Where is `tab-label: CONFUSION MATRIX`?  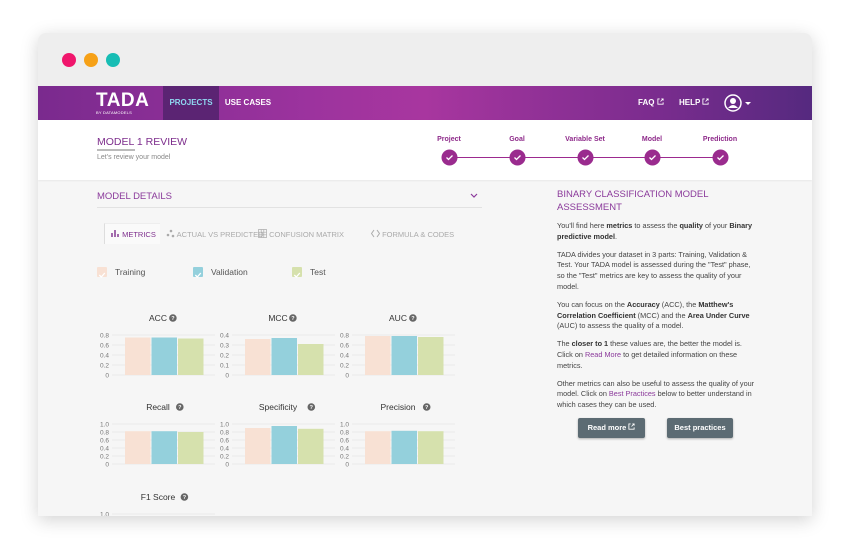 tab-label: CONFUSION MATRIX is located at coordinates (306, 234).